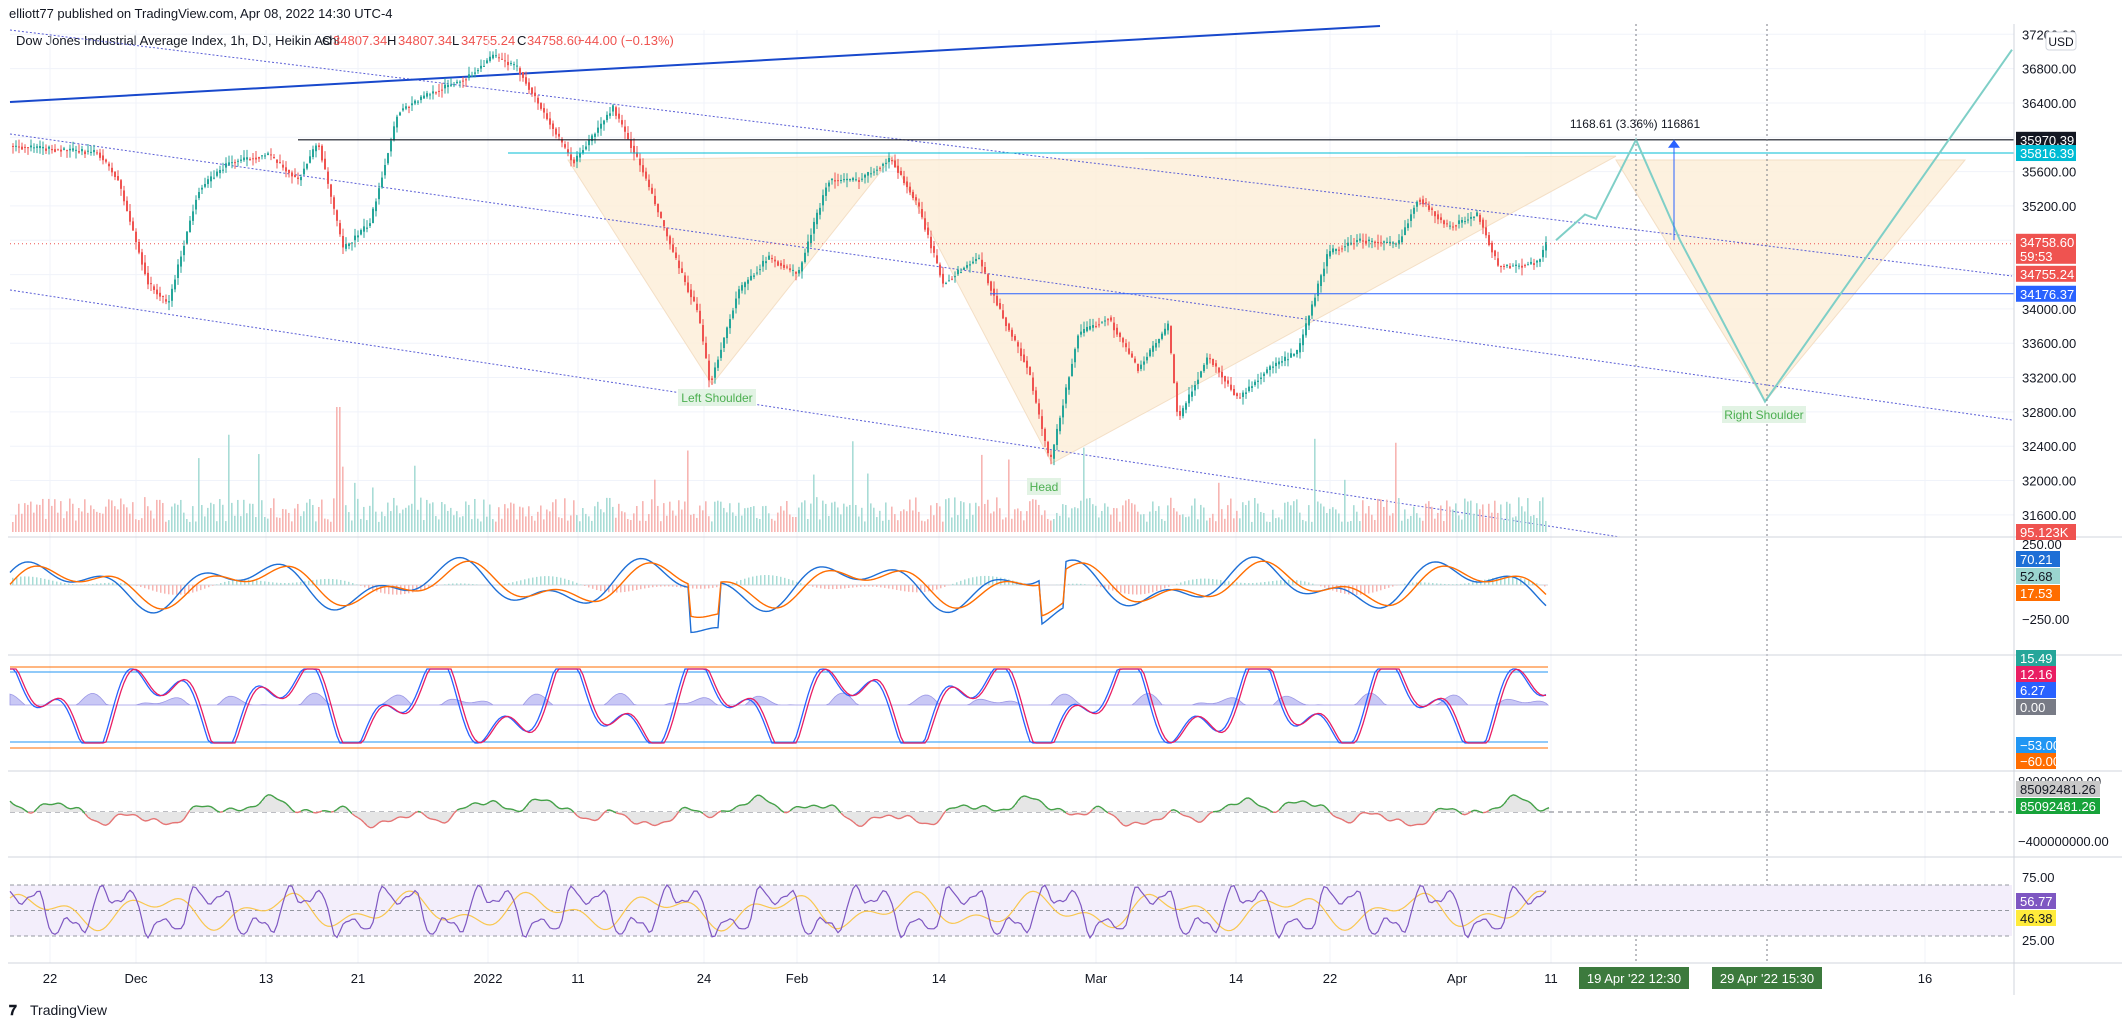 This screenshot has width=2122, height=1028. I want to click on right-shoulder-label: Right Shoulder, so click(1764, 414).